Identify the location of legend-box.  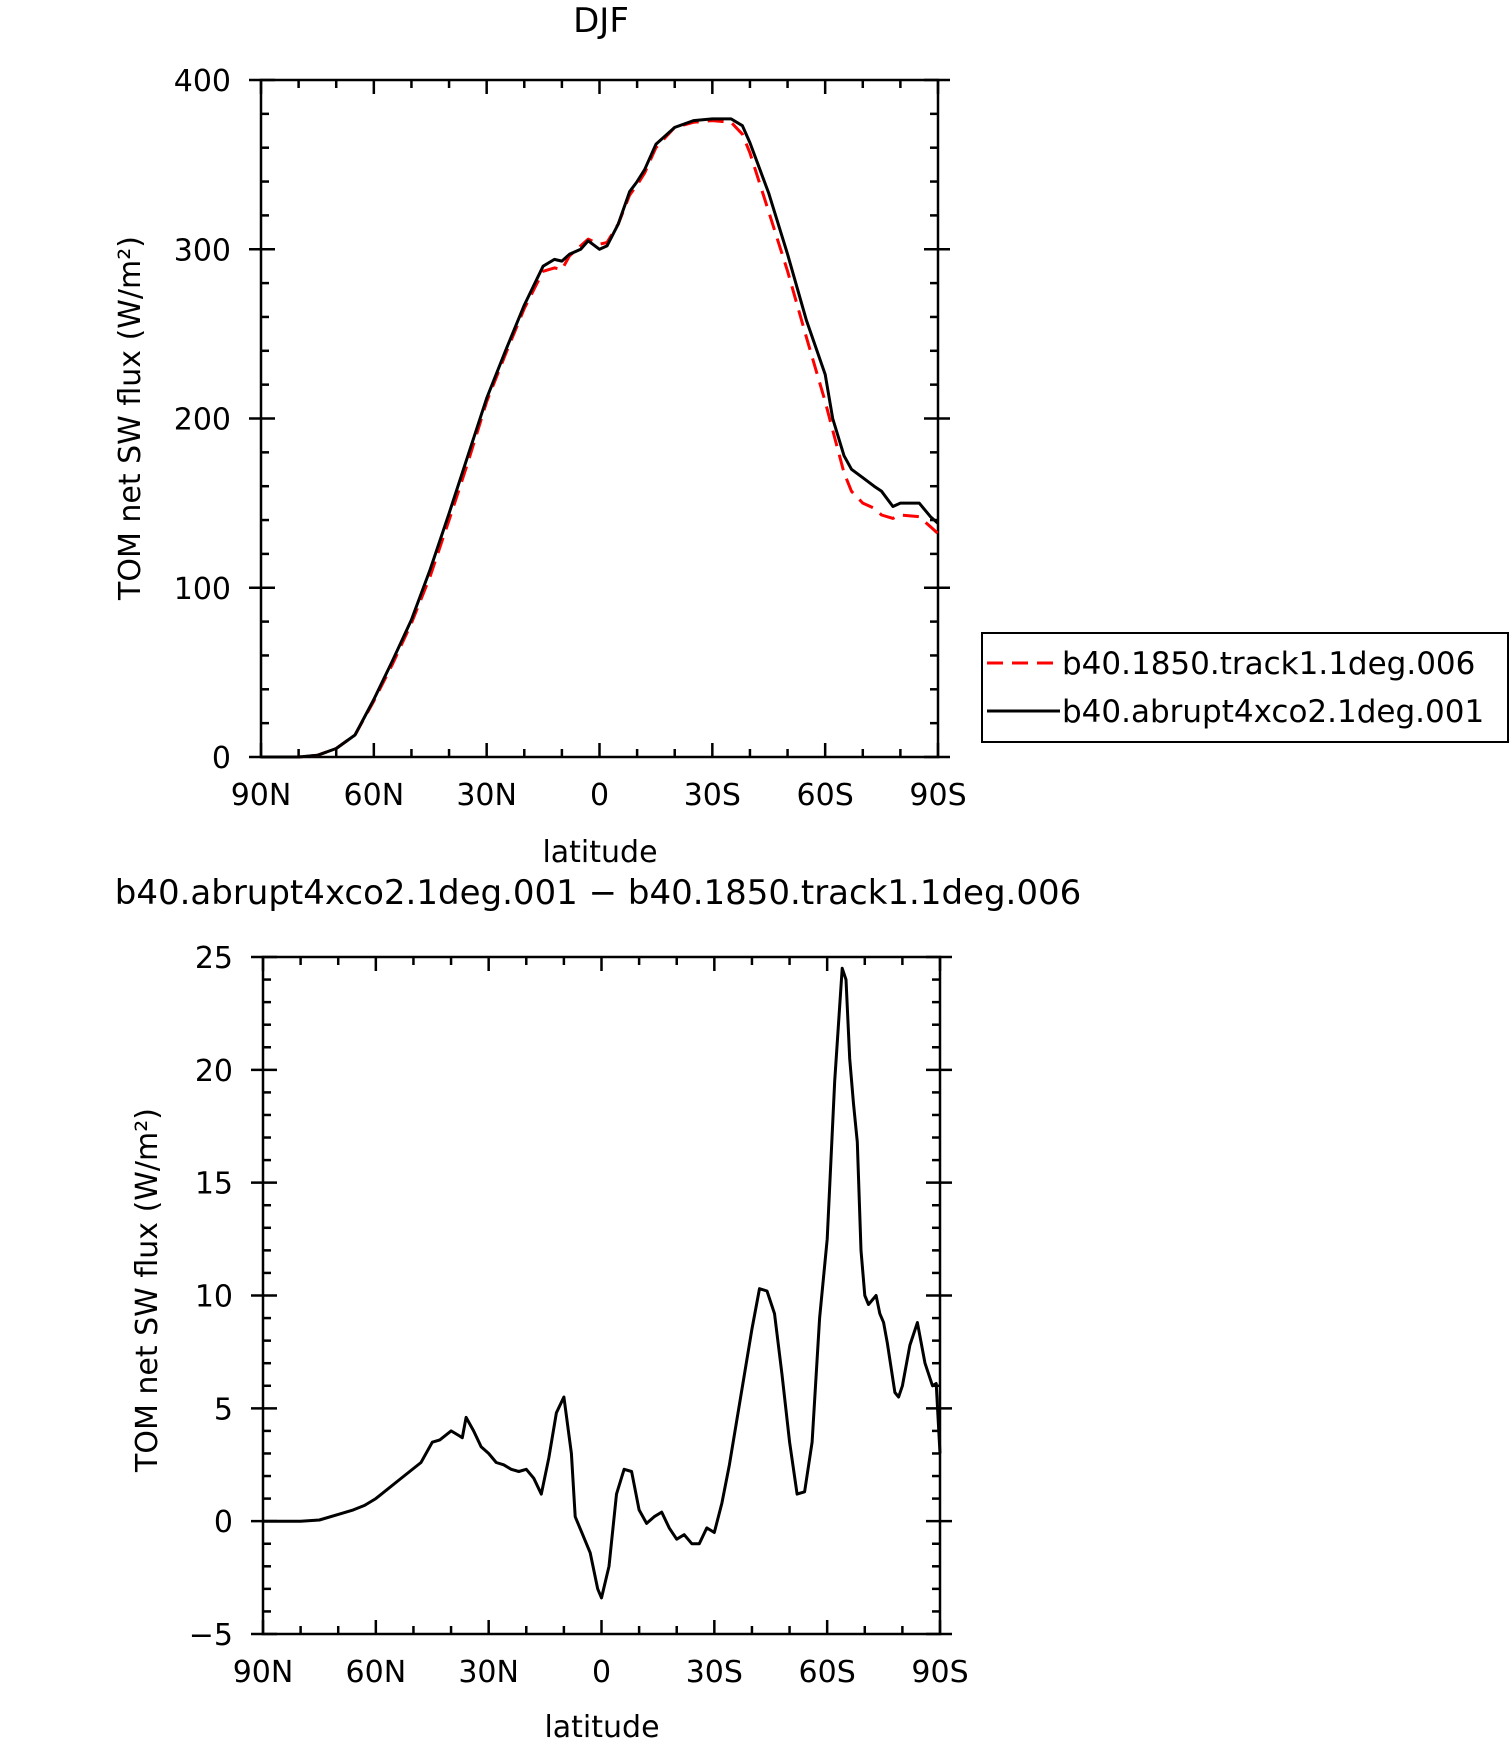
(1245, 687).